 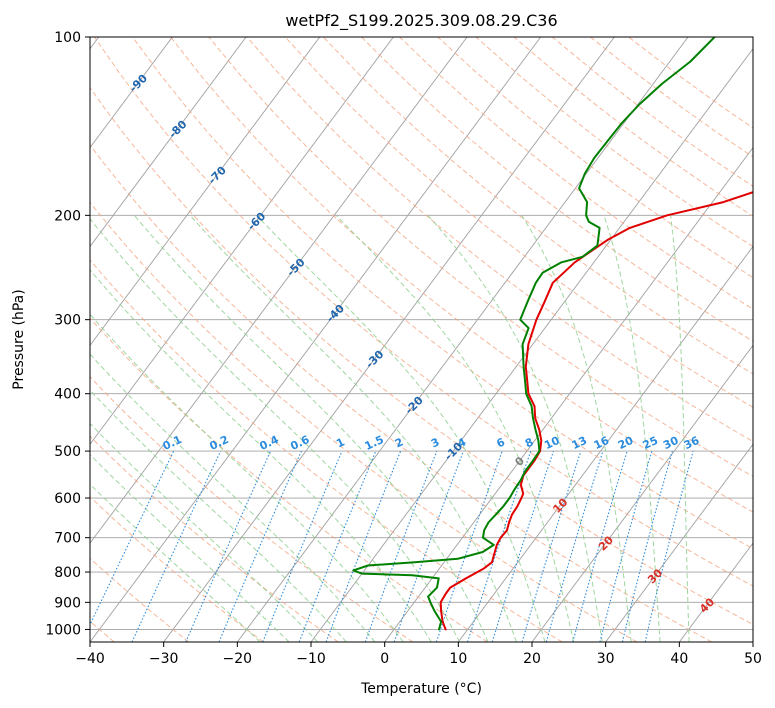 I want to click on y-tick-label: 1000, so click(x=63, y=630).